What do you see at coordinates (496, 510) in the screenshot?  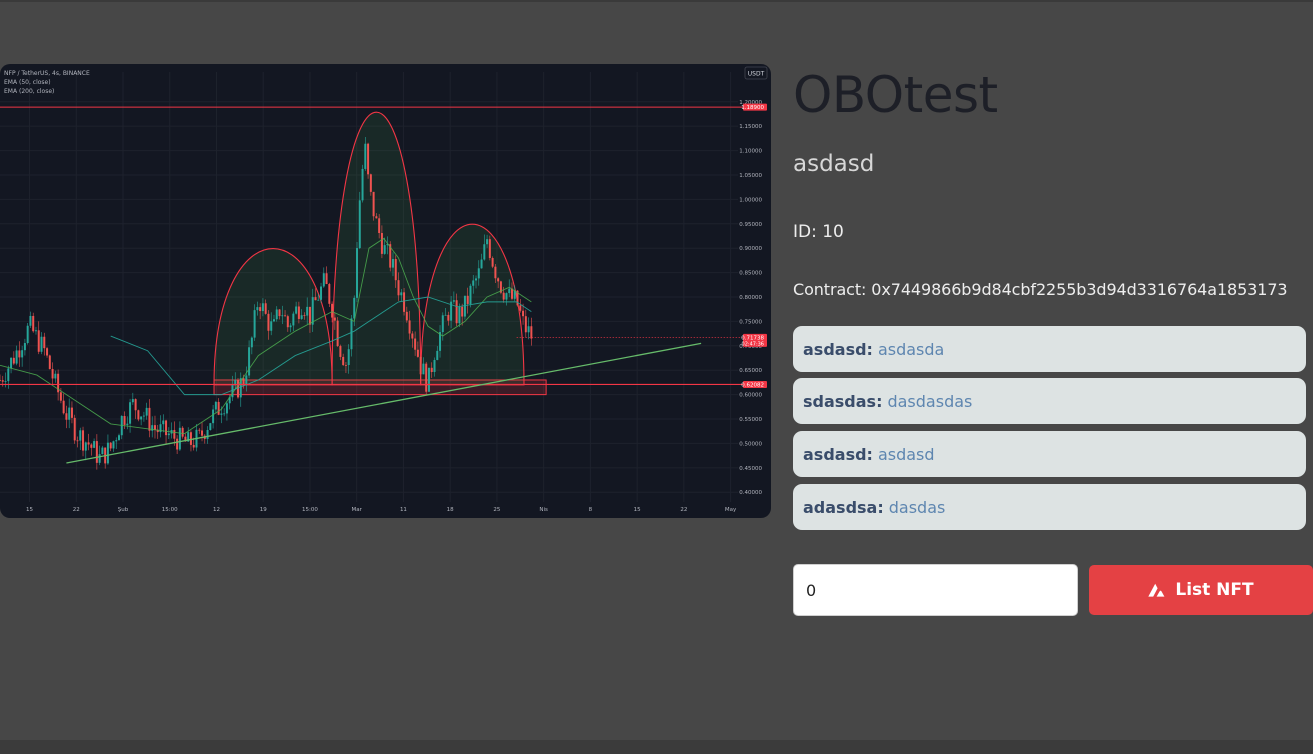 I see `x-tick-label: 25` at bounding box center [496, 510].